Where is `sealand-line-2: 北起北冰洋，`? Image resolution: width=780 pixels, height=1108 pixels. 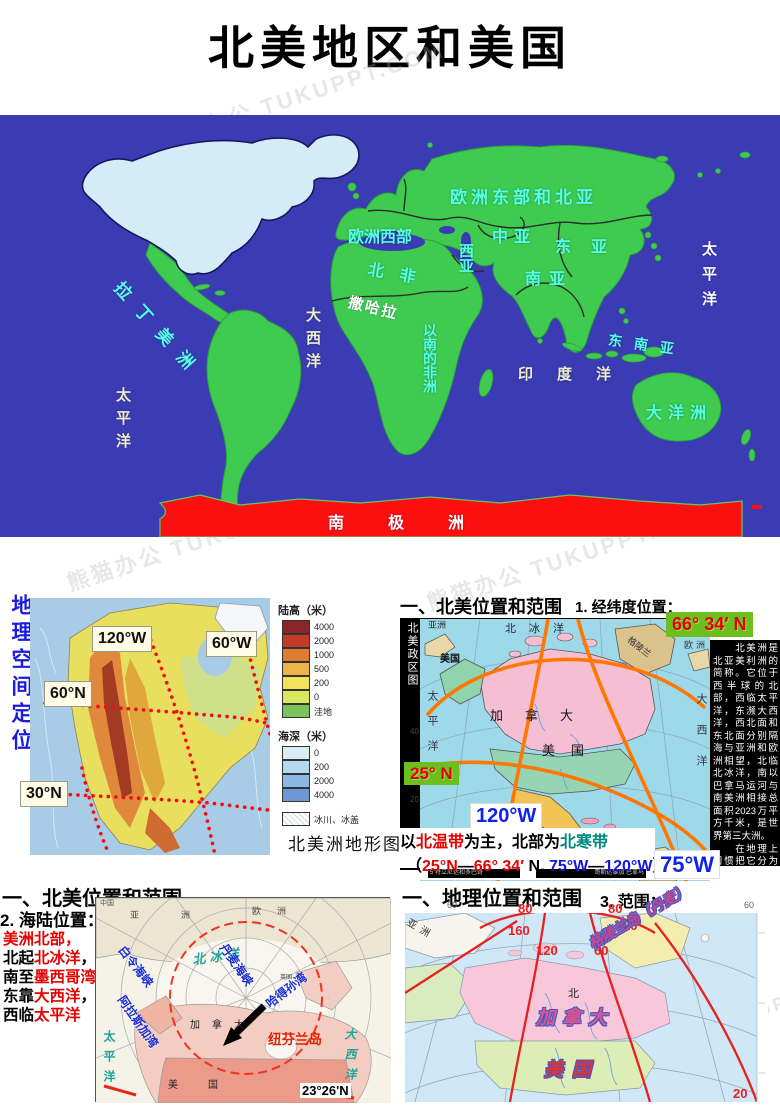 sealand-line-2: 北起北冰洋， is located at coordinates (50, 958).